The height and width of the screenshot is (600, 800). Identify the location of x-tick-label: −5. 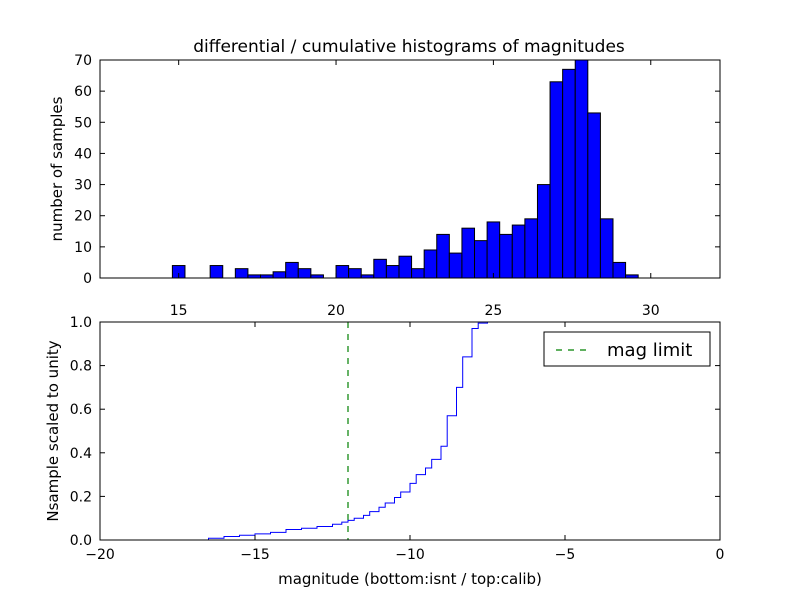
(565, 555).